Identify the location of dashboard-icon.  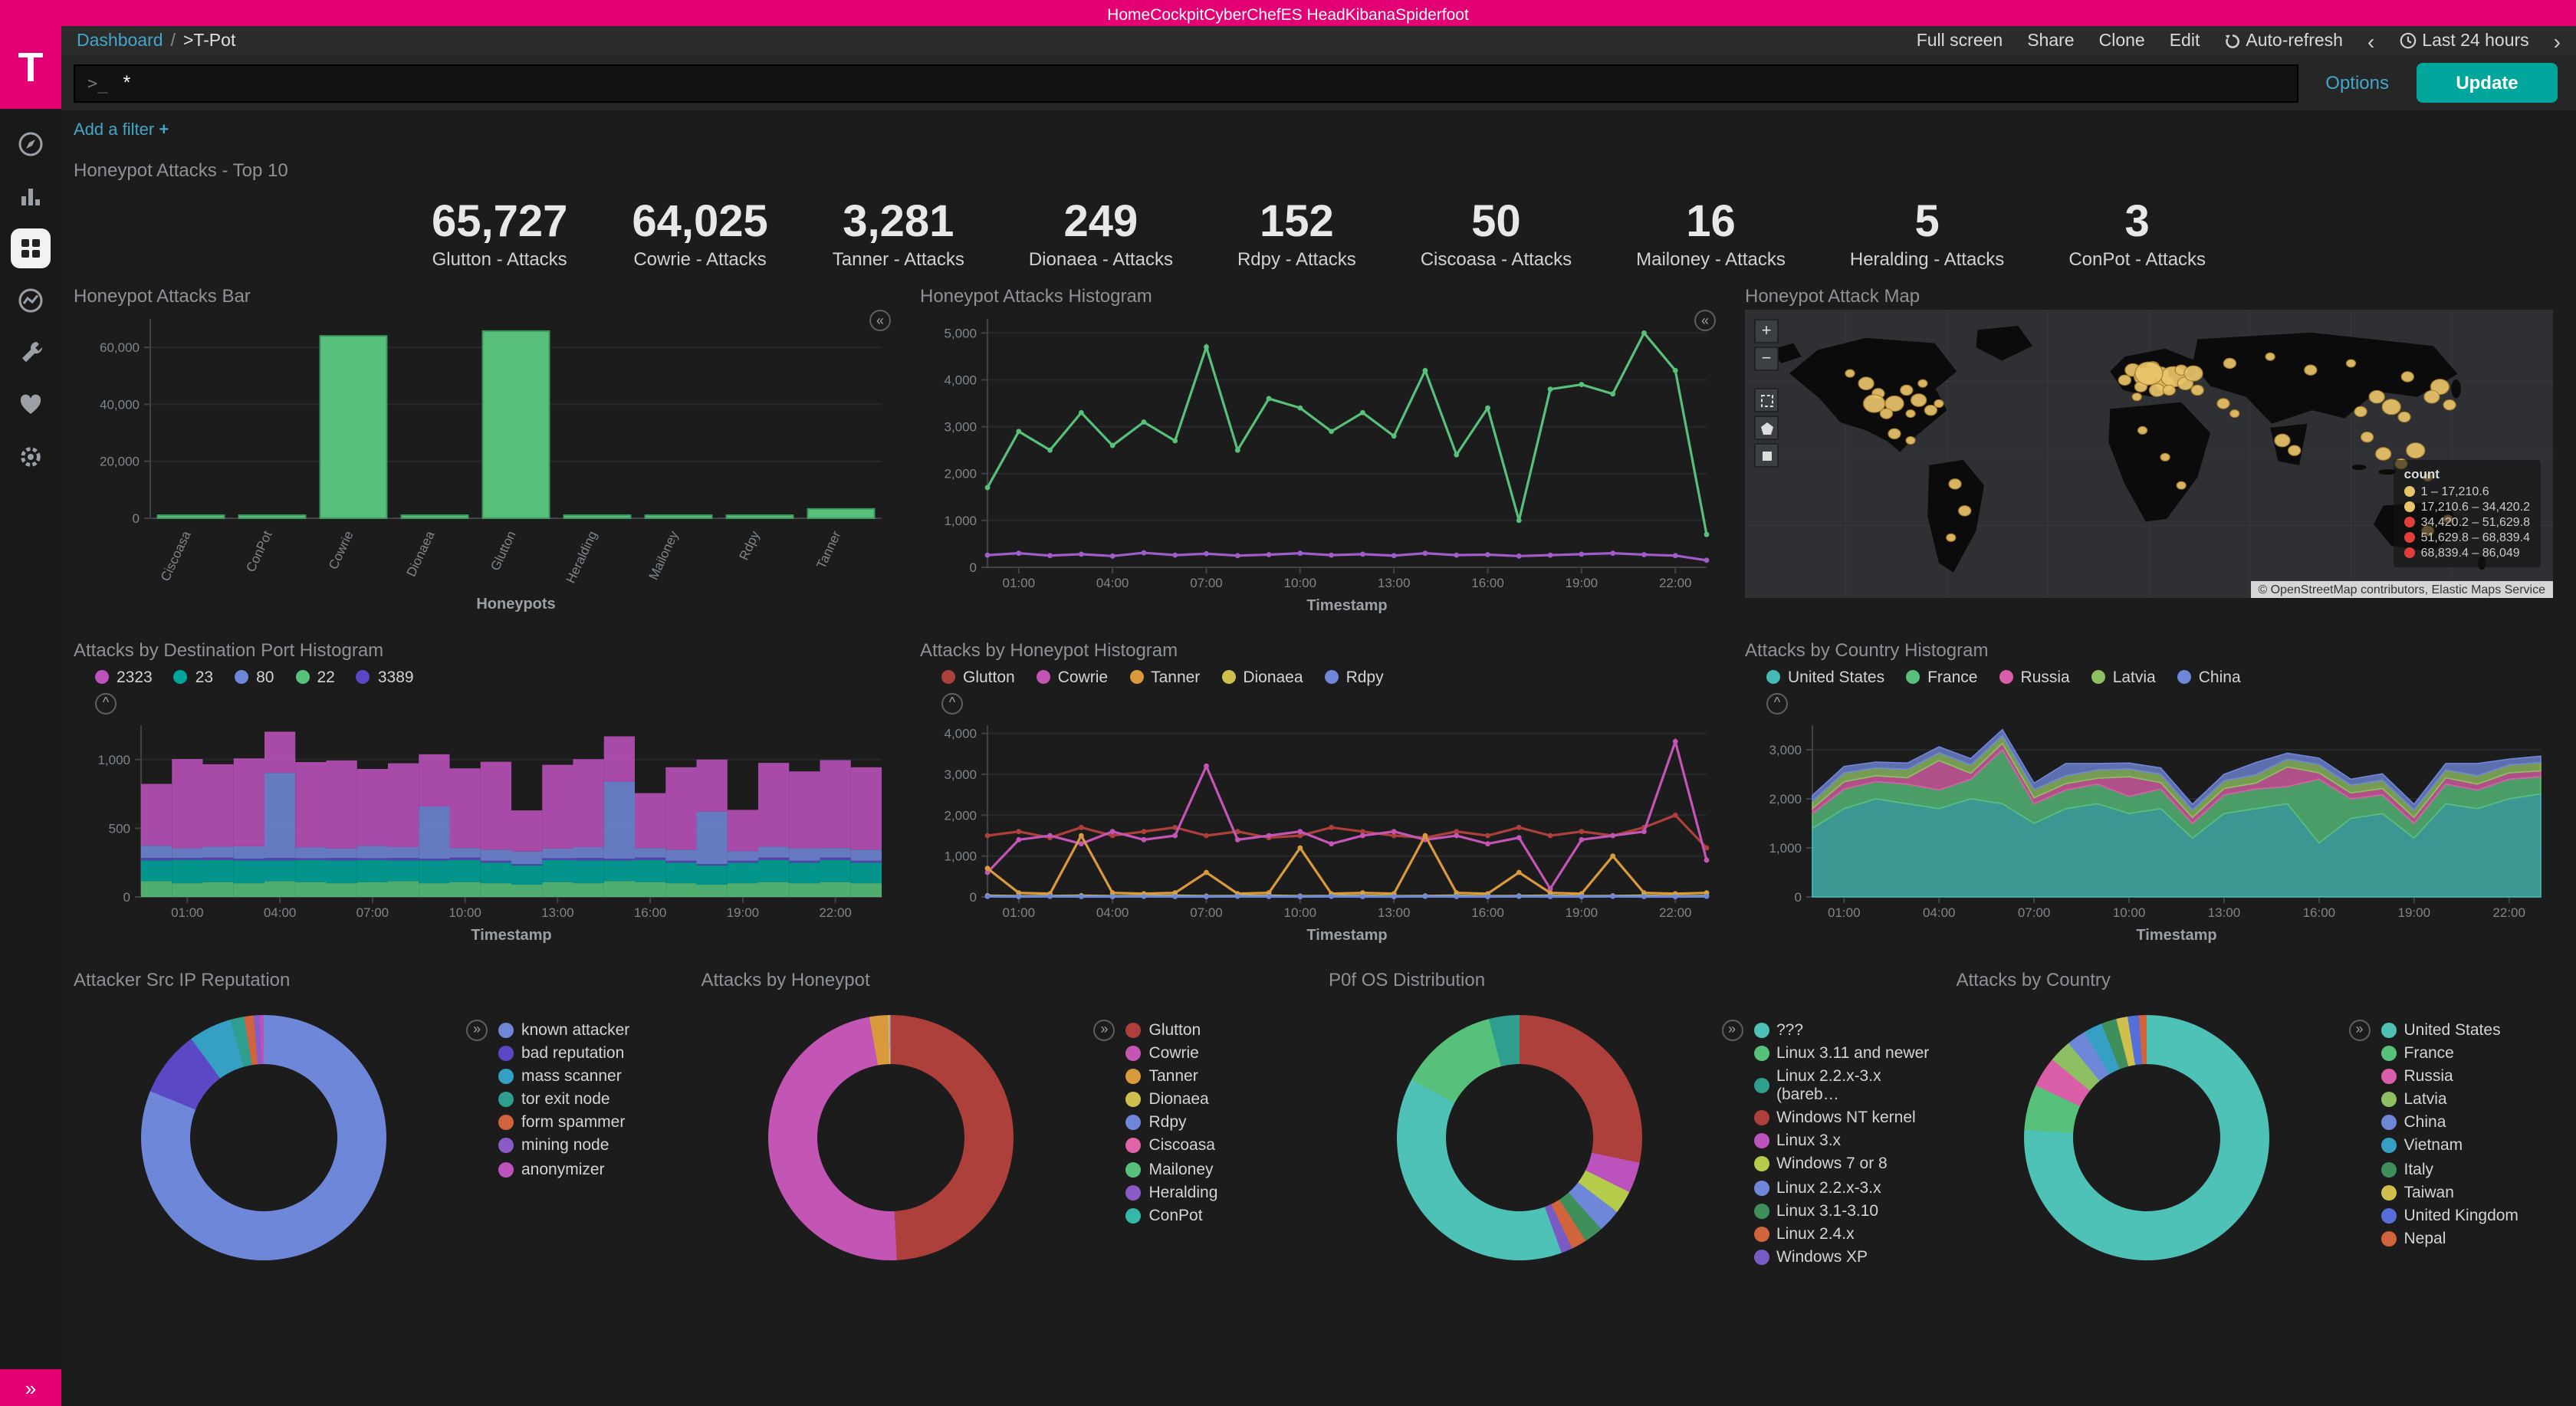
(31, 248).